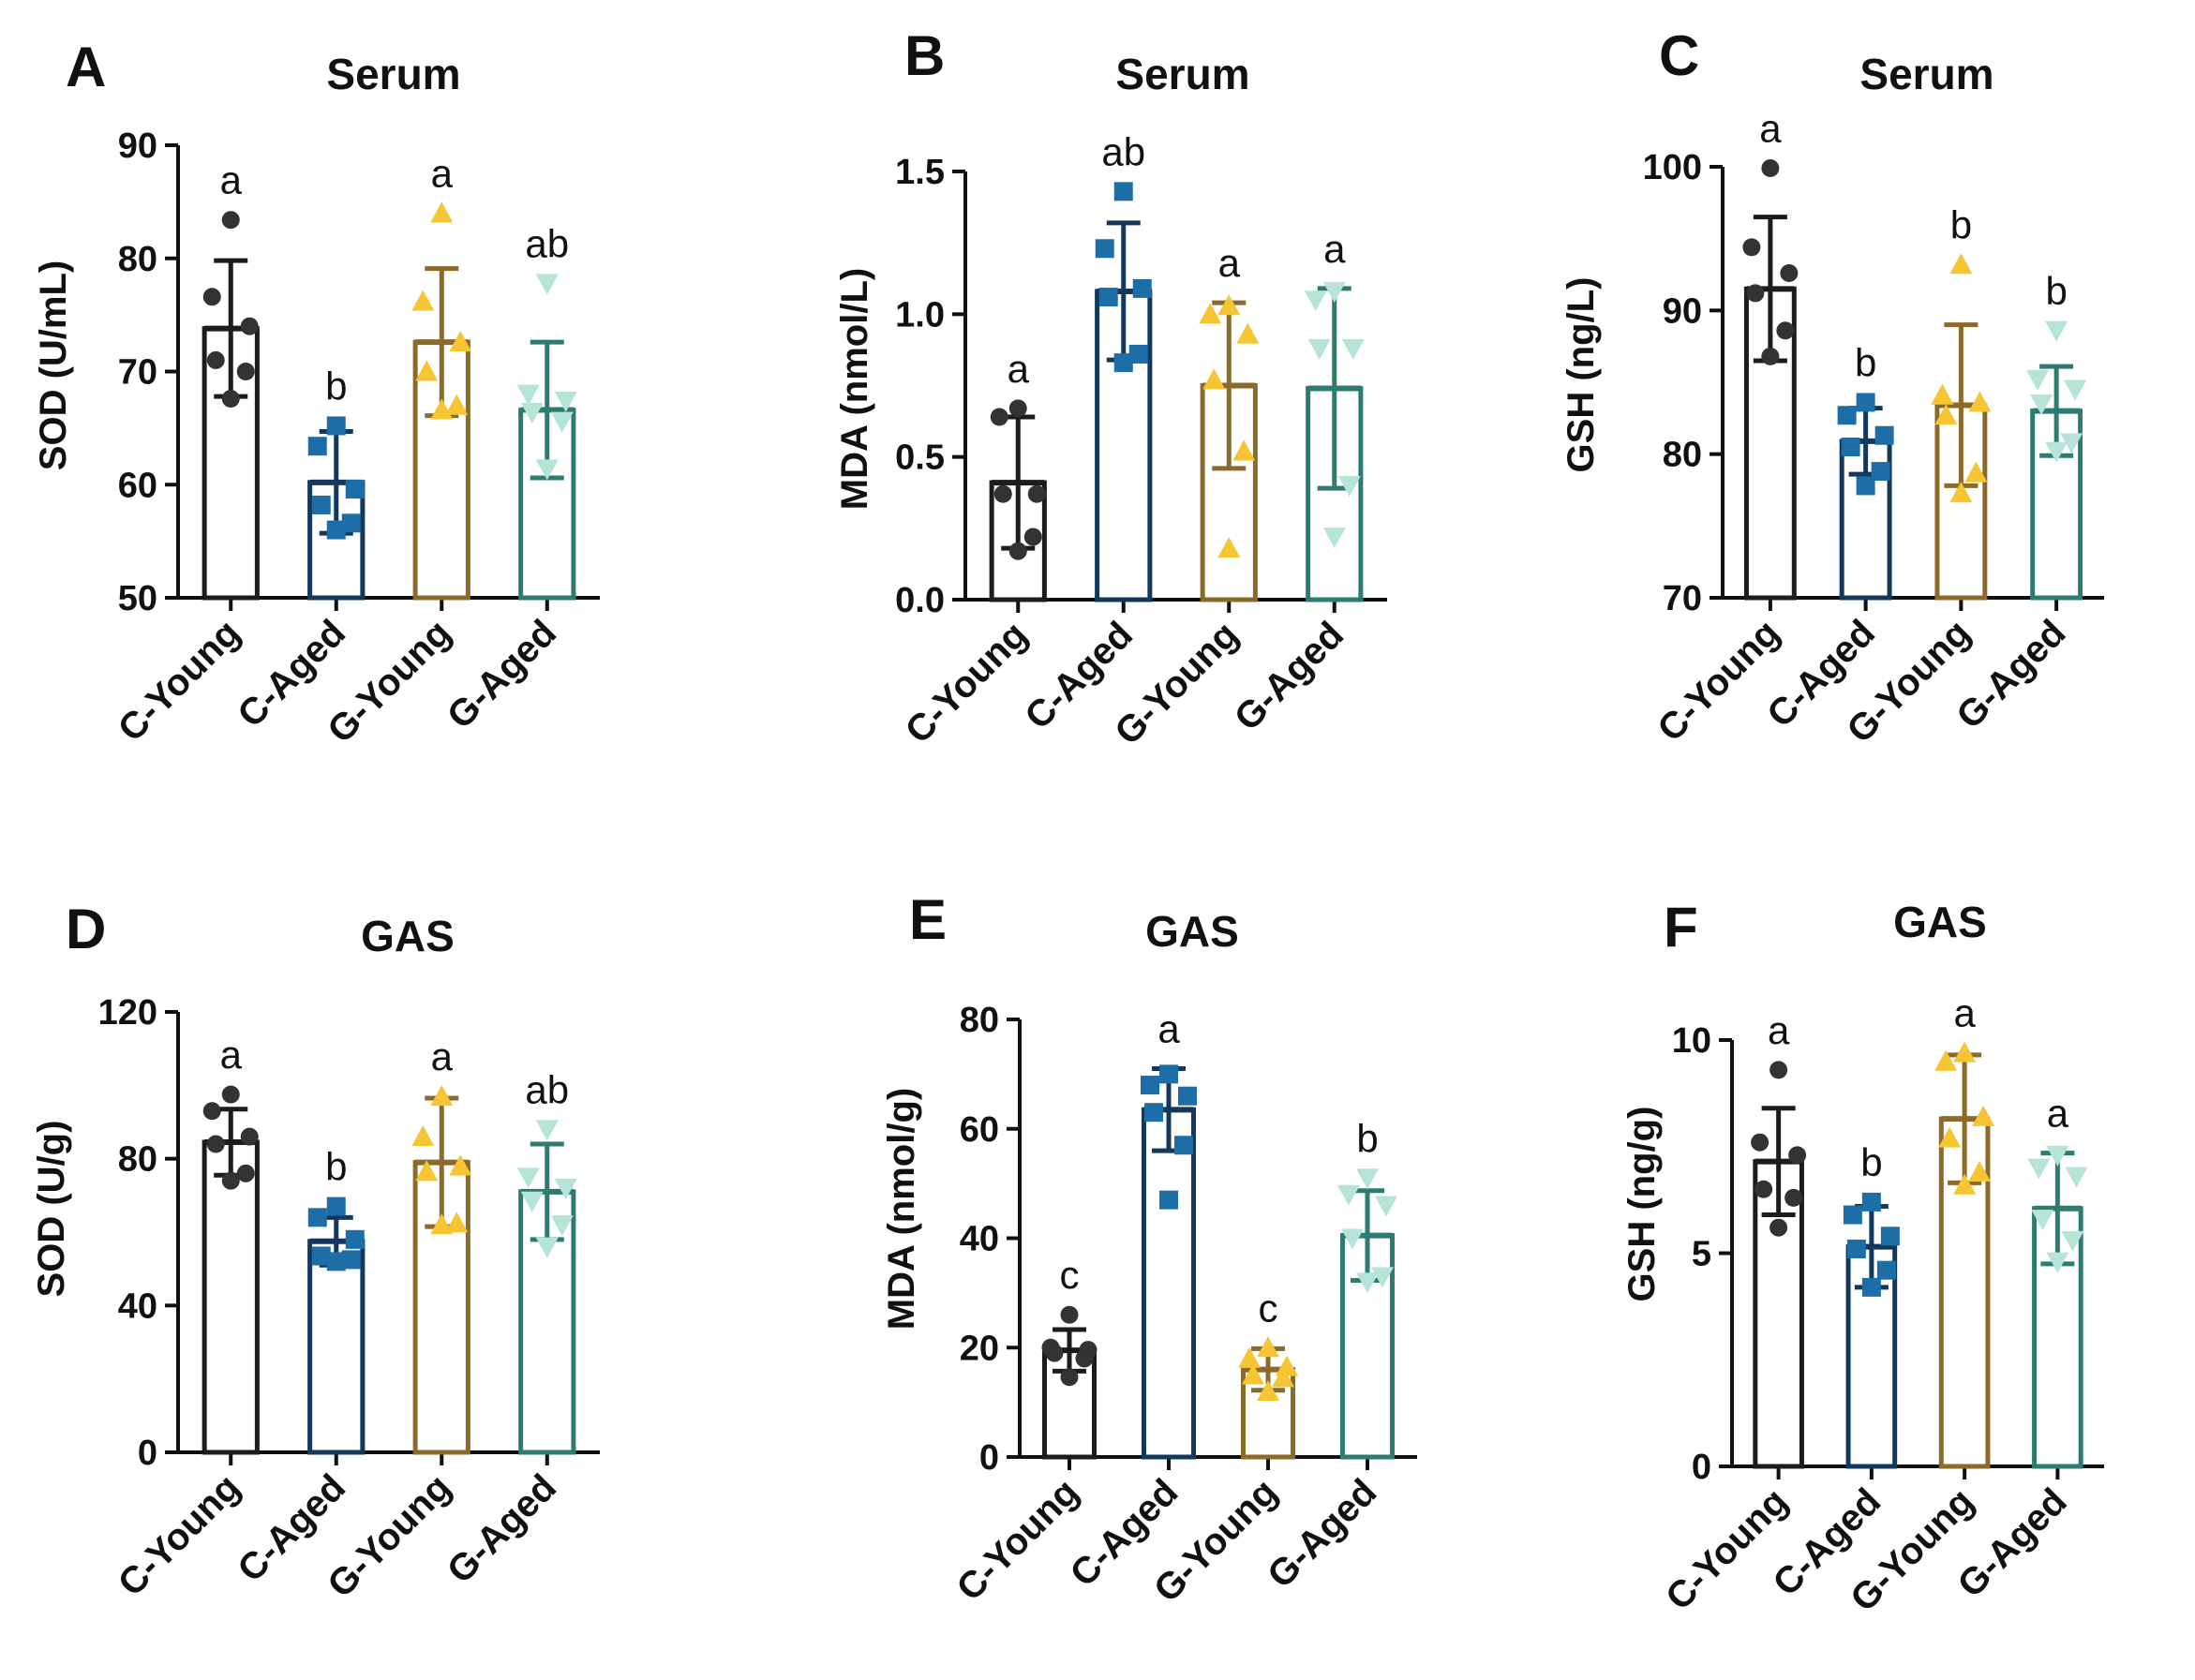 The height and width of the screenshot is (1680, 2195). I want to click on panel-a-x-tick-label-c-young: C-Young, so click(179, 681).